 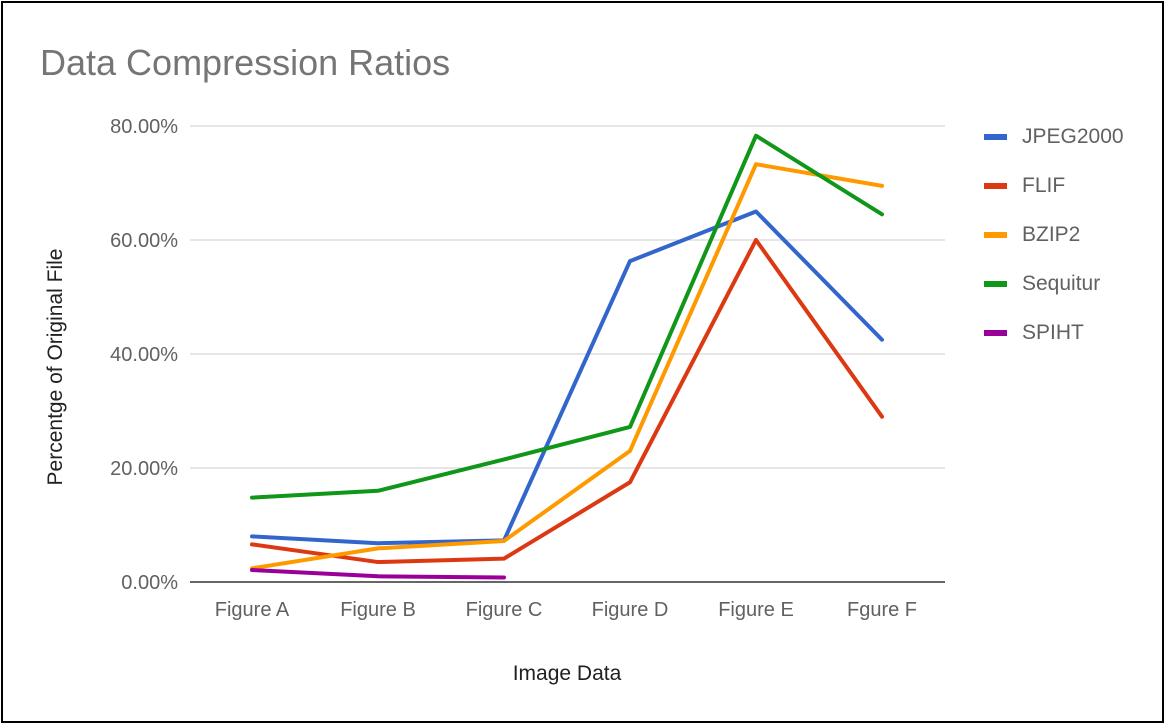 I want to click on legend-item-spiht: SPIHT, so click(x=1054, y=332).